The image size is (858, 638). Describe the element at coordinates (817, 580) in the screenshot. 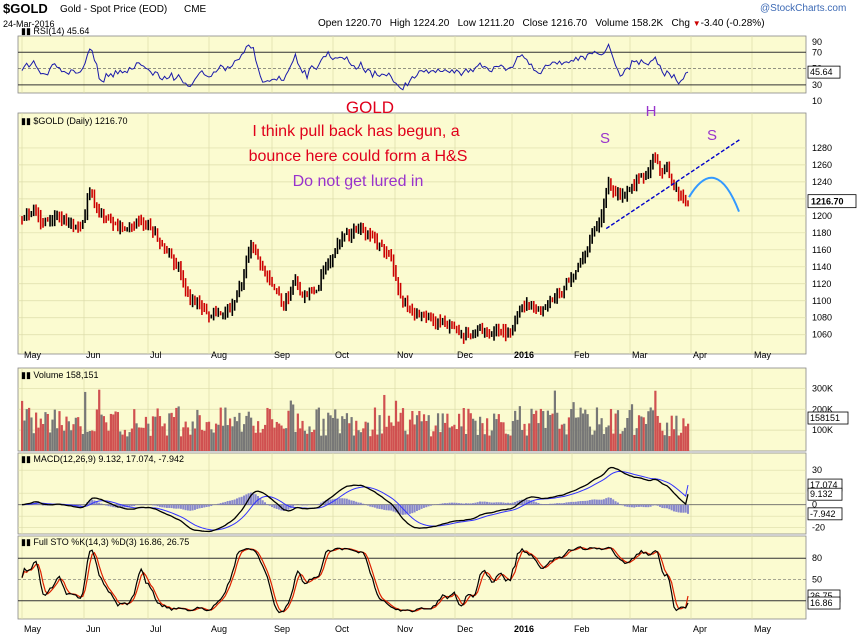

I see `sto-tick-label: 50` at that location.